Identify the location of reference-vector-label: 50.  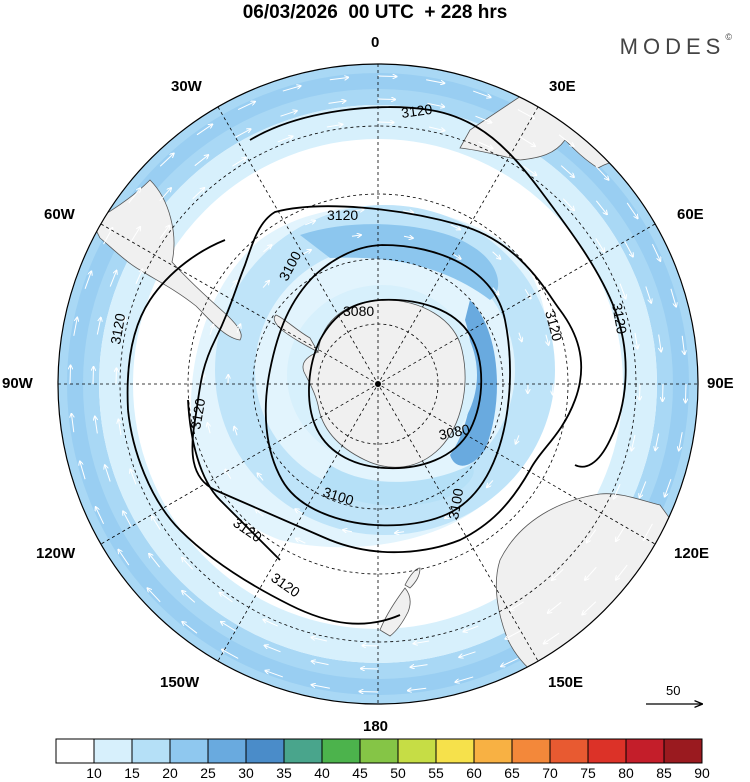
(673, 690).